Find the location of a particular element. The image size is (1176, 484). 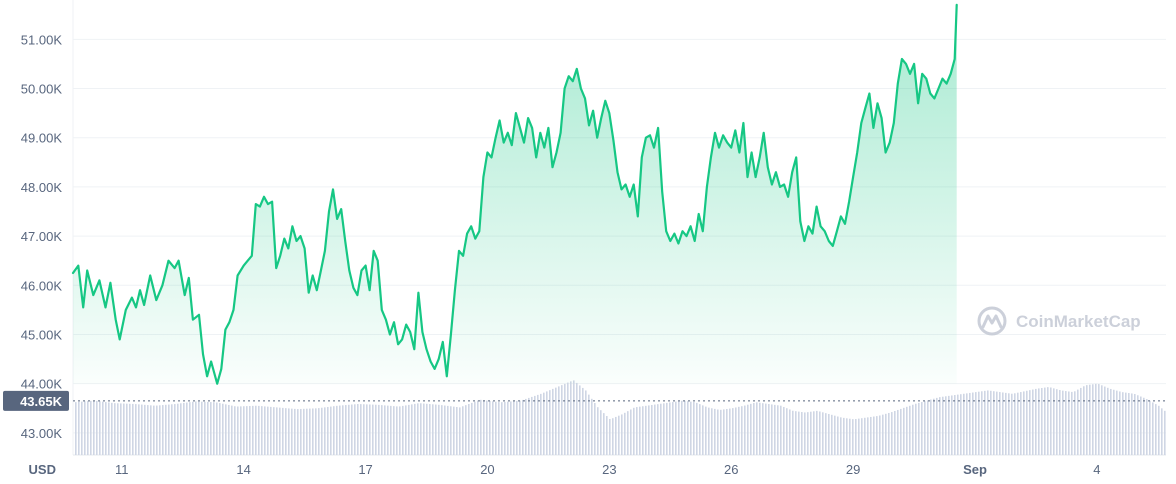

y-tick-label: 46.00K is located at coordinates (42, 285).